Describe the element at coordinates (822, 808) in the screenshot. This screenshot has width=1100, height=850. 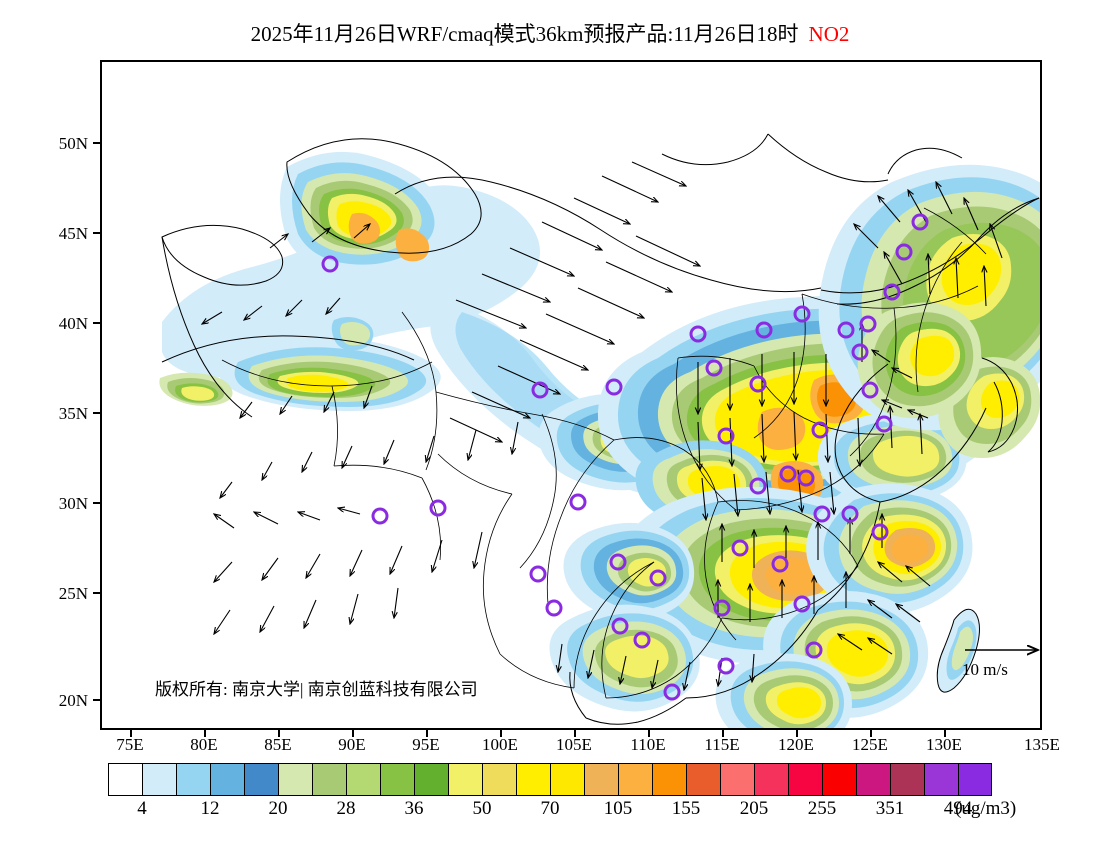
I see `colorbar-tick-label: 255` at that location.